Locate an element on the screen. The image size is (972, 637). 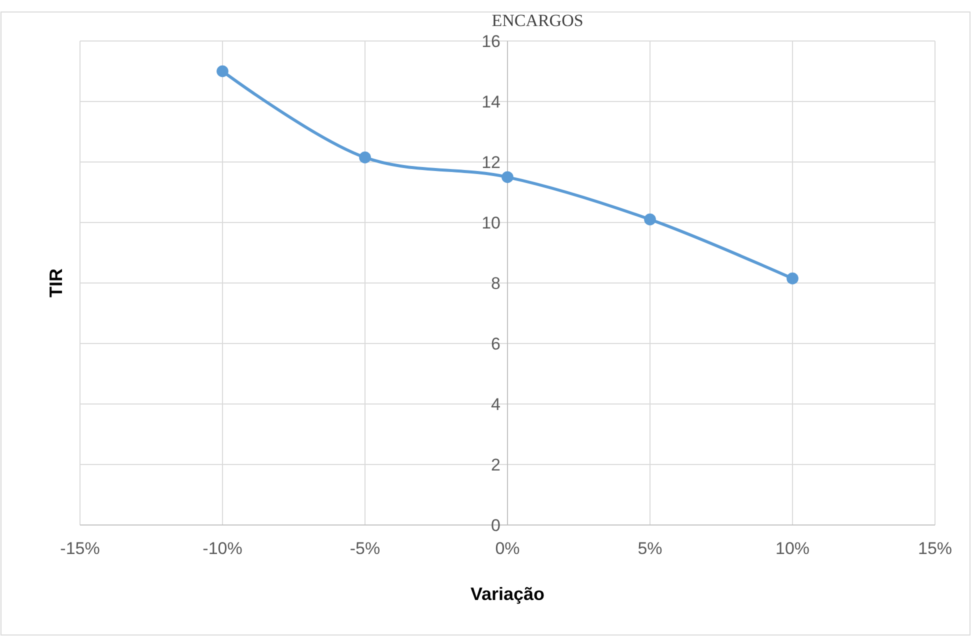
y-tick-label: 8 is located at coordinates (495, 283).